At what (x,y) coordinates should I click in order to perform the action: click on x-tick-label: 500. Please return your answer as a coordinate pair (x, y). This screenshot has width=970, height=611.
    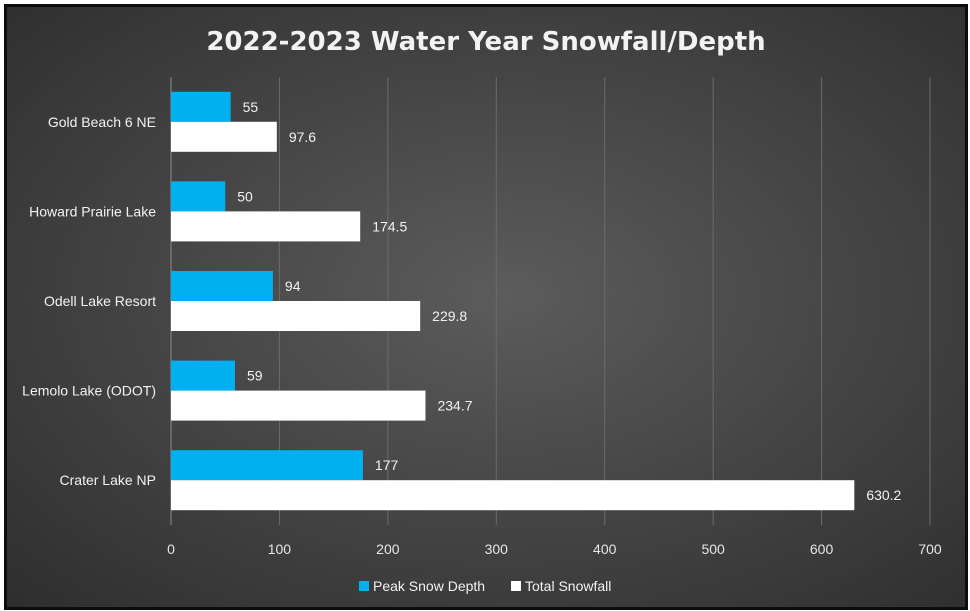
    Looking at the image, I should click on (713, 549).